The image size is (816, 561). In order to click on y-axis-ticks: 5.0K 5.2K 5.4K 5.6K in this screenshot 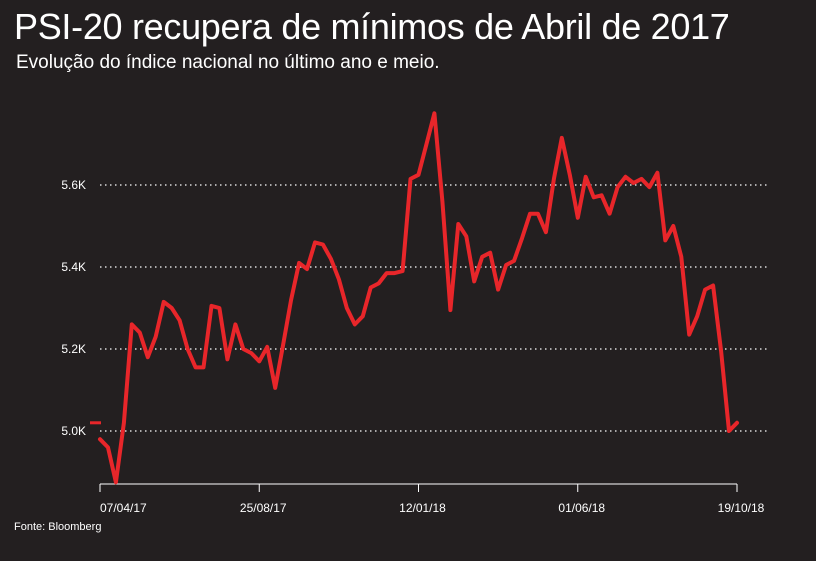, I will do `click(73, 308)`.